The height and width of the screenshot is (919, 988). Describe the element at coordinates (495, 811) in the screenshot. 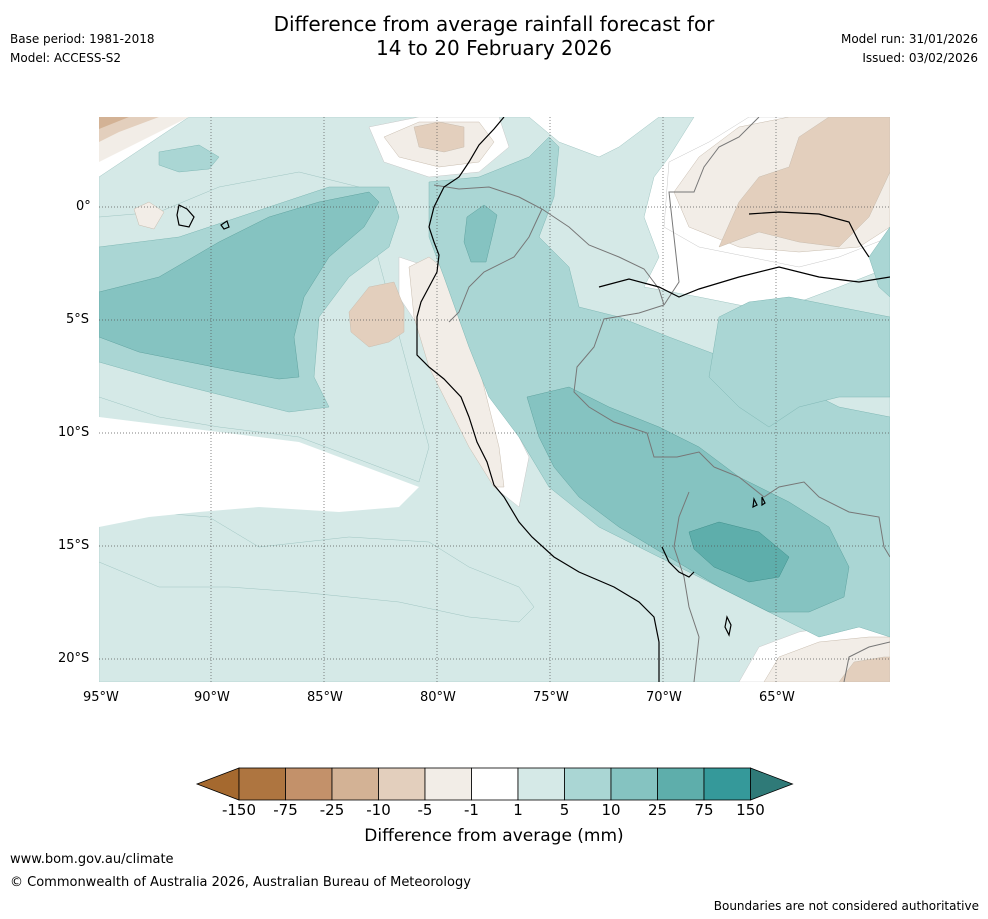

I see `colorbar-ticks: -150 -75 -25 -10 -5 -1 1 5 10 25 75 150` at that location.